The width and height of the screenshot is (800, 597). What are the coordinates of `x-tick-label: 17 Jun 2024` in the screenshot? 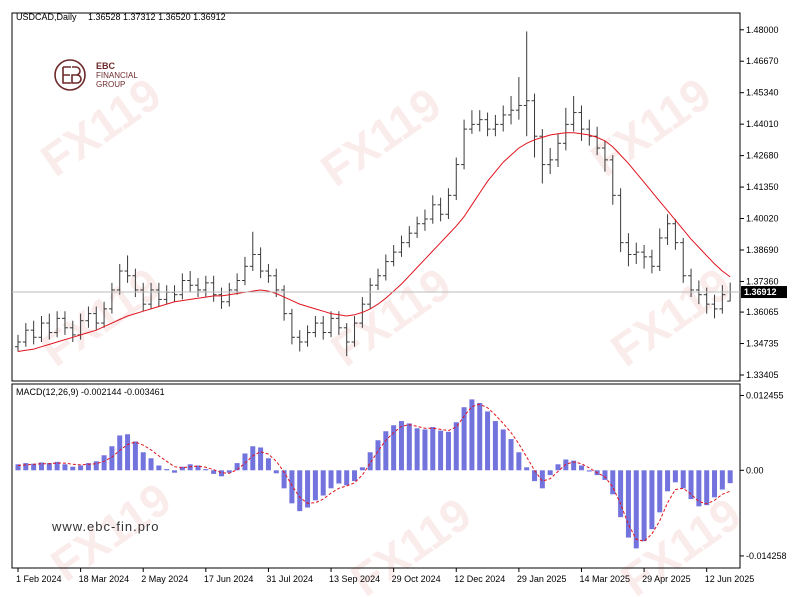 It's located at (229, 579).